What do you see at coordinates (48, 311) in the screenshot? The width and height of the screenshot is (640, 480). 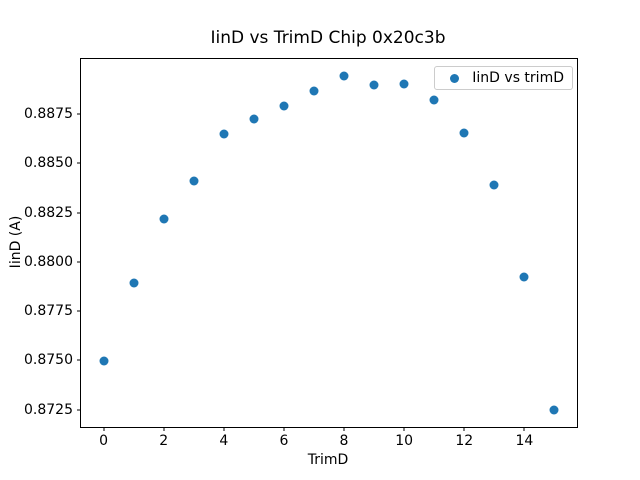 I see `y-tick-label: 0.8775` at bounding box center [48, 311].